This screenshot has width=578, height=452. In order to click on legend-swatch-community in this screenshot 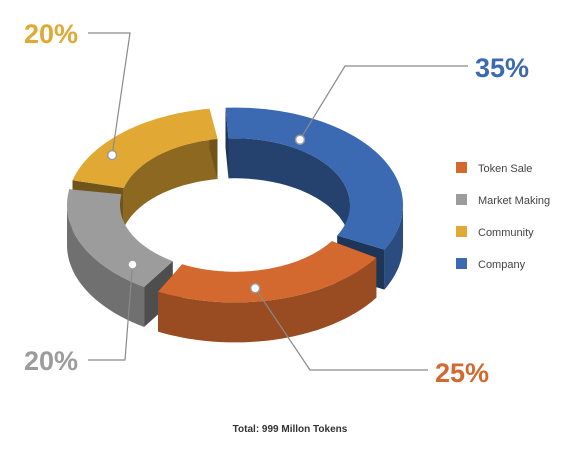, I will do `click(461, 231)`.